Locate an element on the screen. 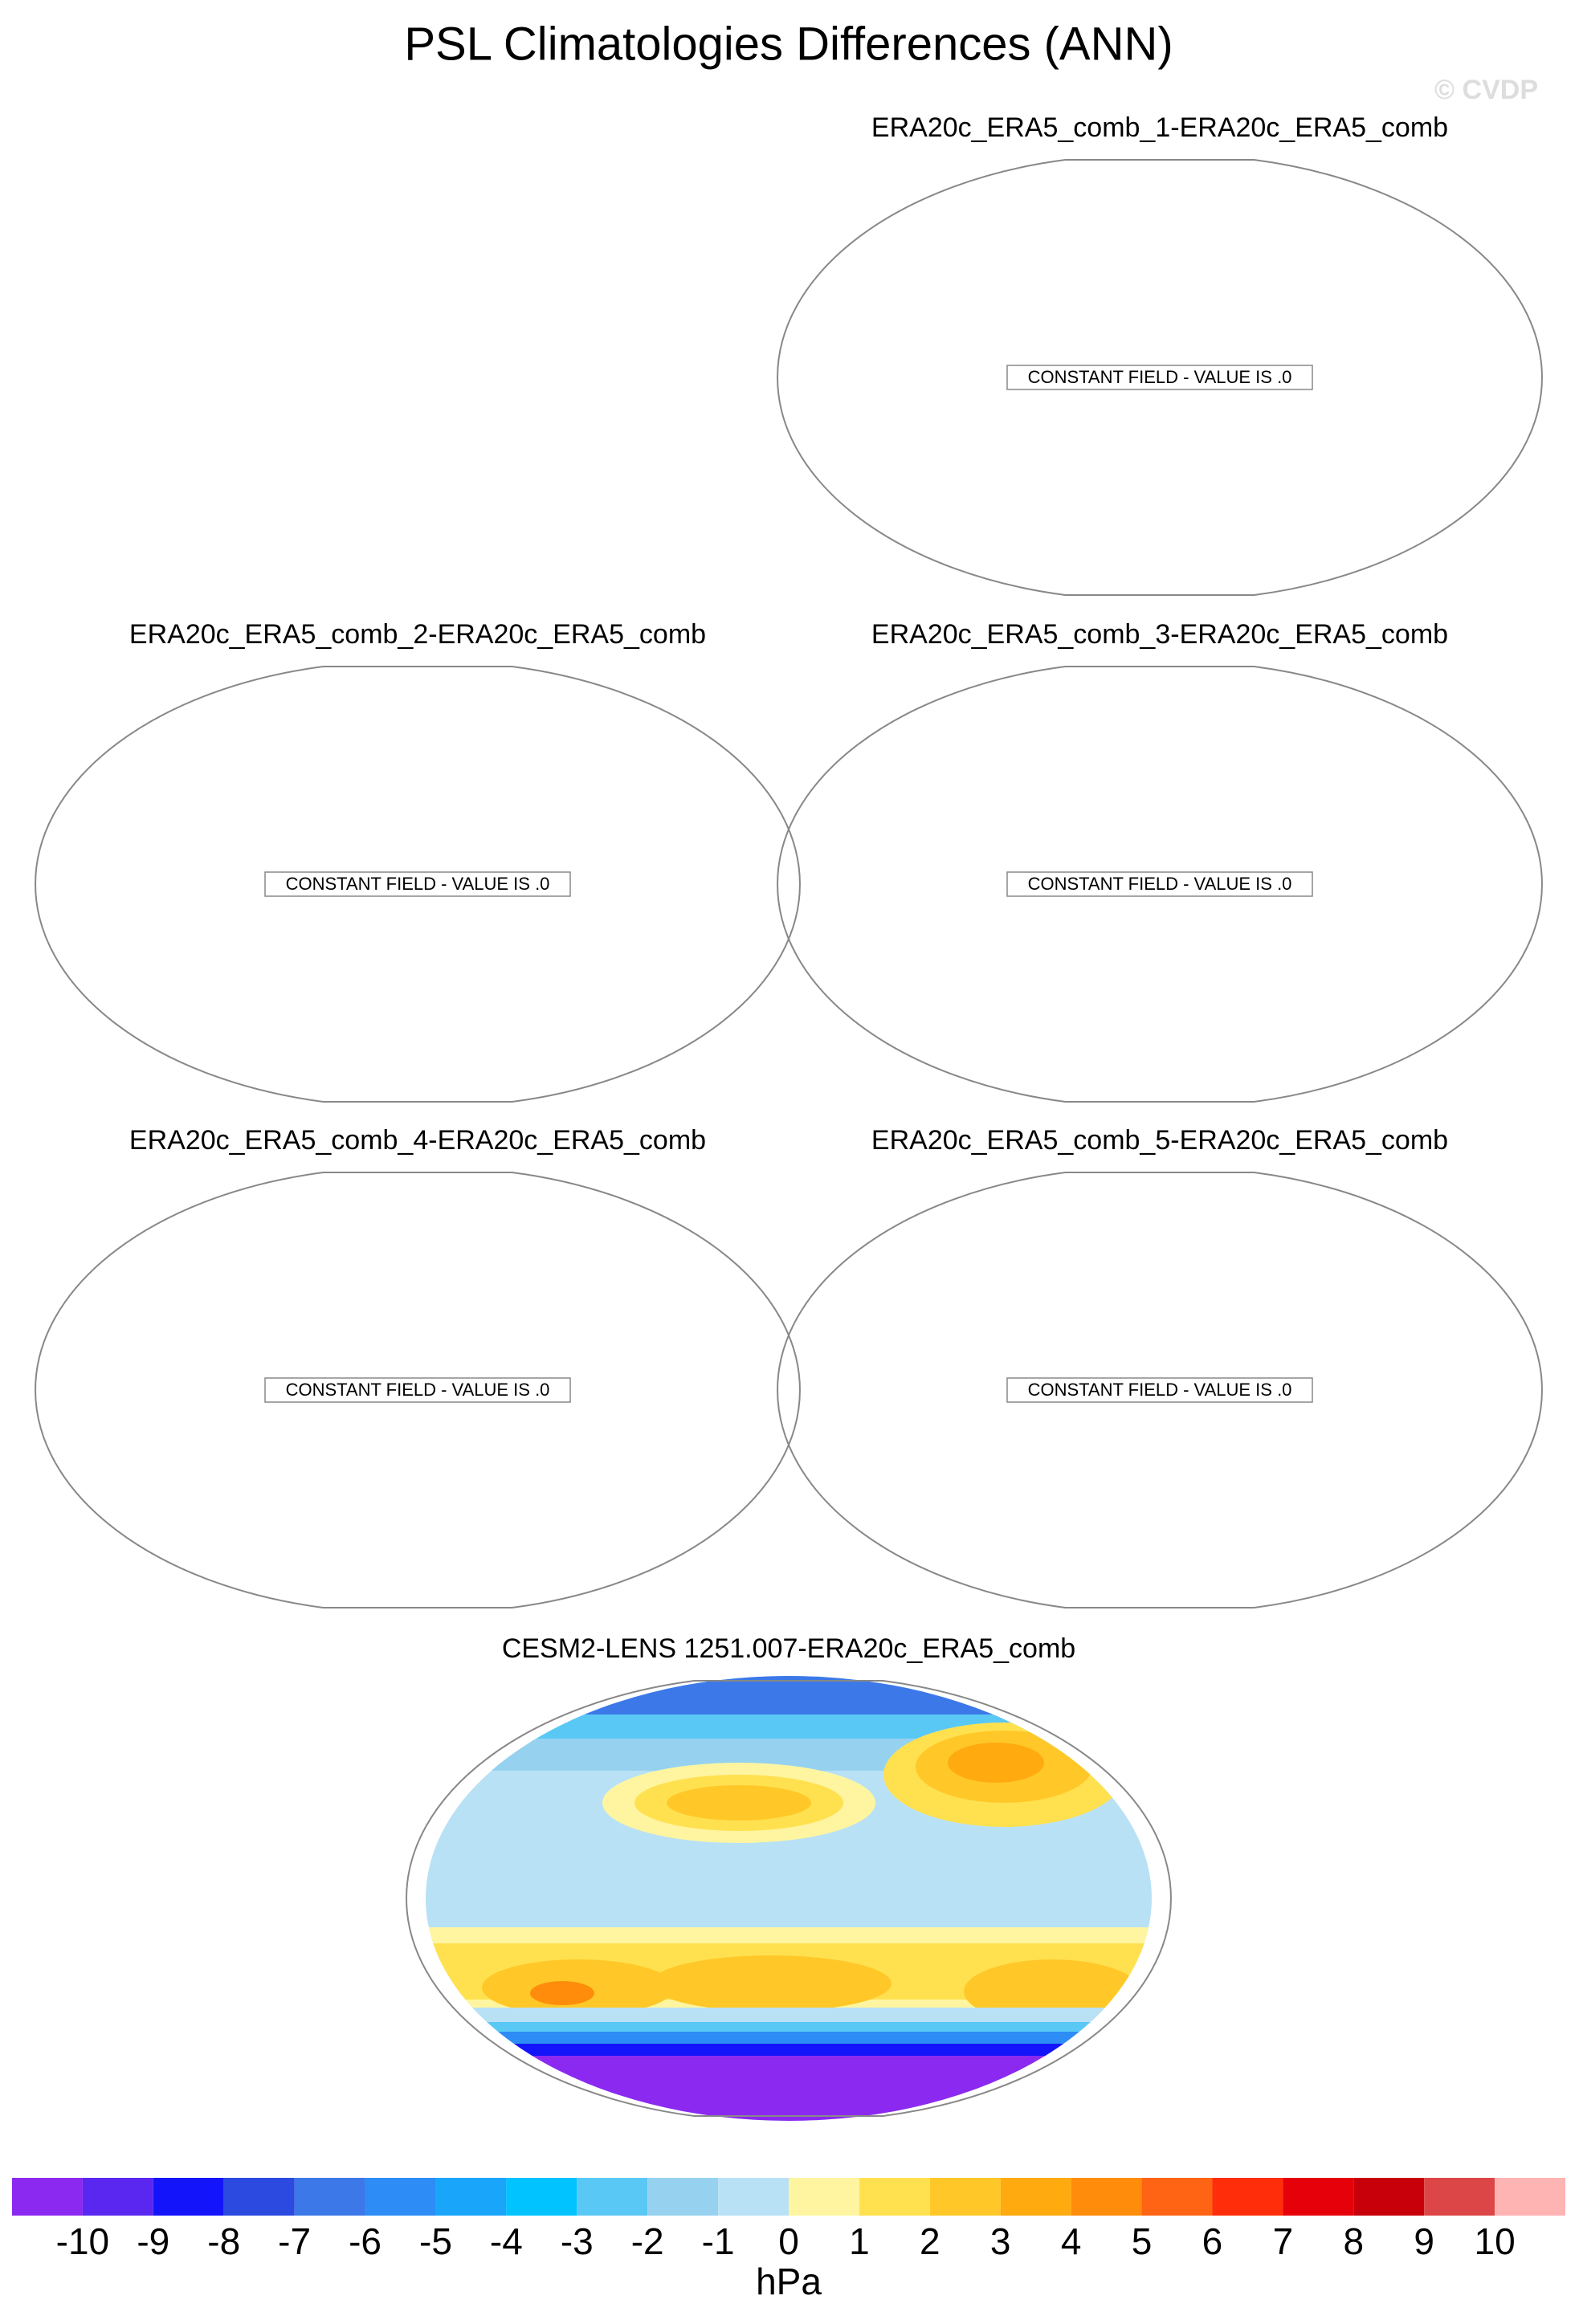 Image resolution: width=1579 pixels, height=2324 pixels. colorbar-label: 8 is located at coordinates (1353, 2241).